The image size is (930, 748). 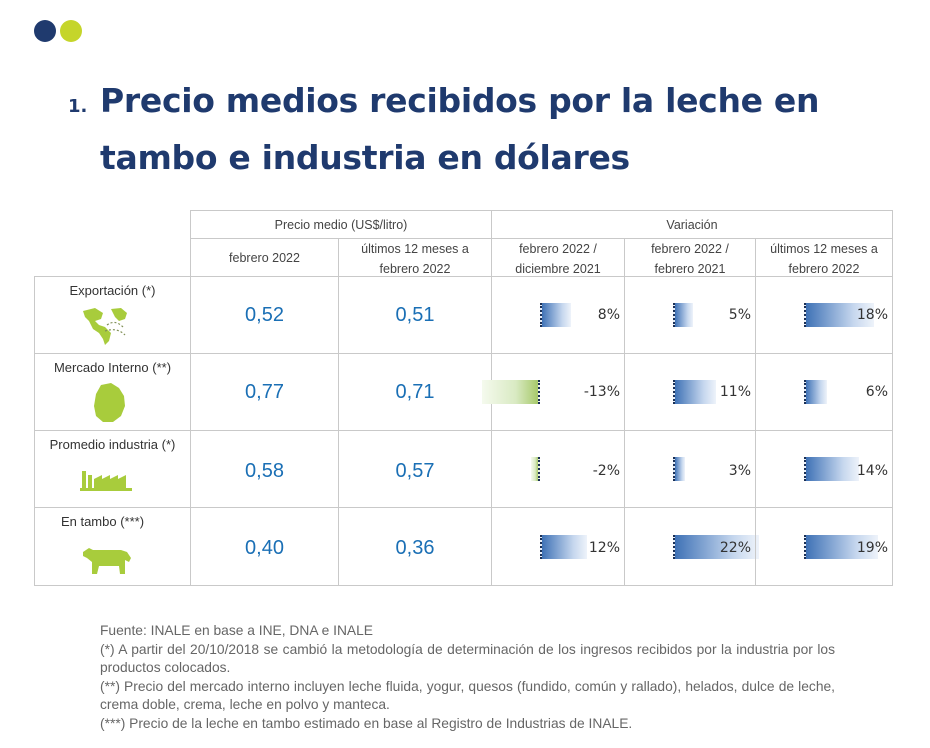 I want to click on navy-dot, so click(x=45, y=31).